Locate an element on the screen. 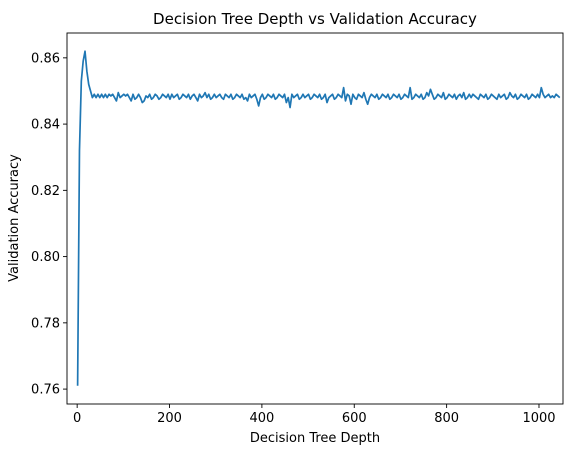 The image size is (584, 457). x-tick-label: 1000 is located at coordinates (538, 418).